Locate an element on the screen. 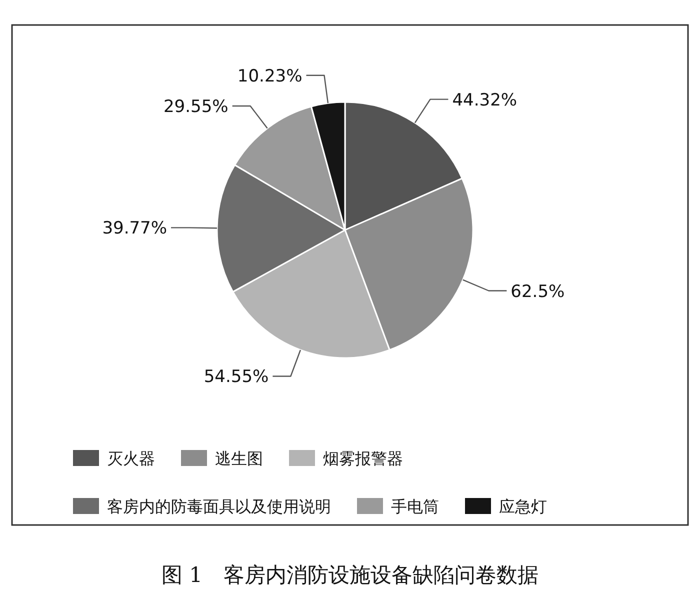 This screenshot has height=608, width=700. legend-label: 应急灯 is located at coordinates (523, 506).